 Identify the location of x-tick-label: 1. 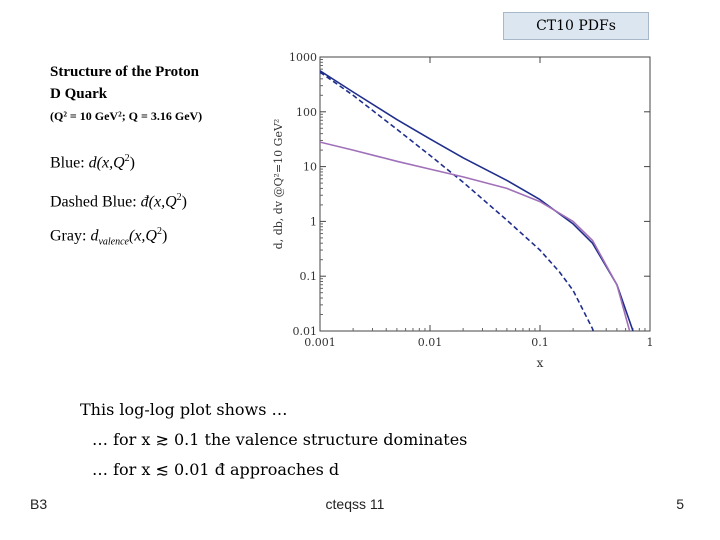
(650, 342).